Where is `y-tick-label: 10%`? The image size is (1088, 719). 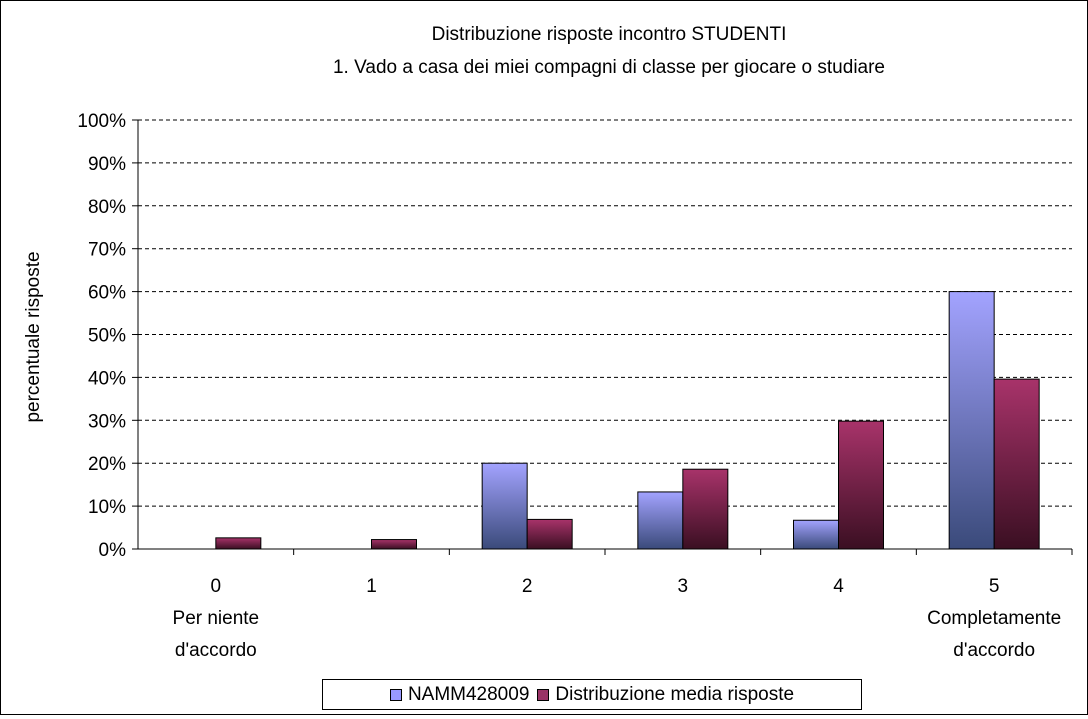
y-tick-label: 10% is located at coordinates (107, 507).